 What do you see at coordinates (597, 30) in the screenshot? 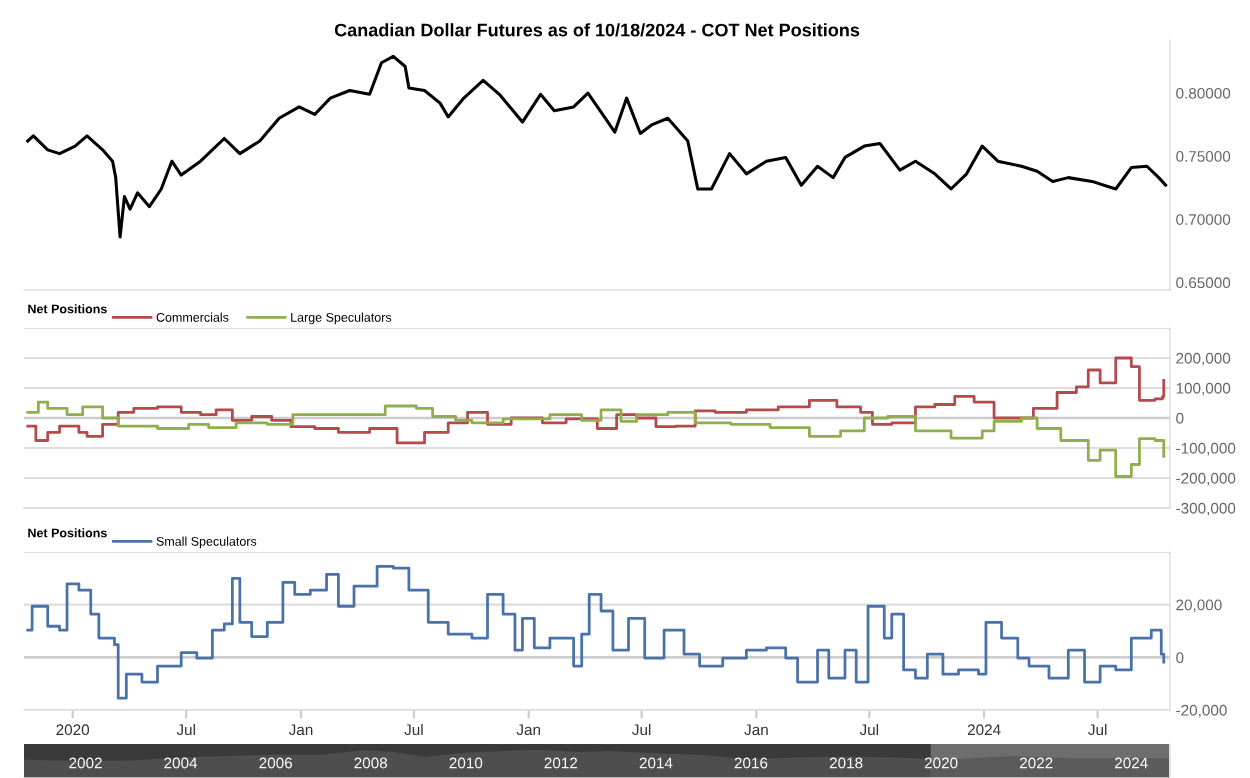
I see `chart-title: Canadian Dollar Futures as of 10/18/2024 - COT Net Positions` at bounding box center [597, 30].